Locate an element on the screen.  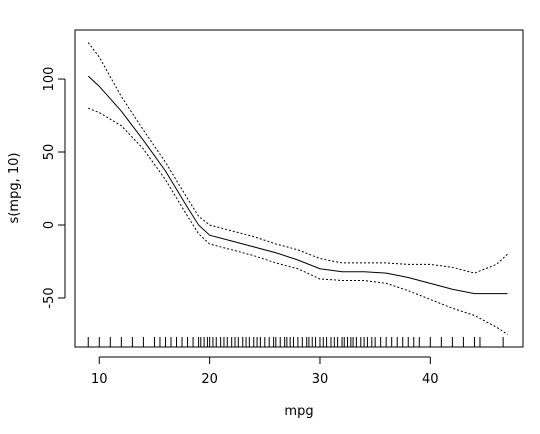
y-axis-label: s(mpg, 10) is located at coordinates (14, 188).